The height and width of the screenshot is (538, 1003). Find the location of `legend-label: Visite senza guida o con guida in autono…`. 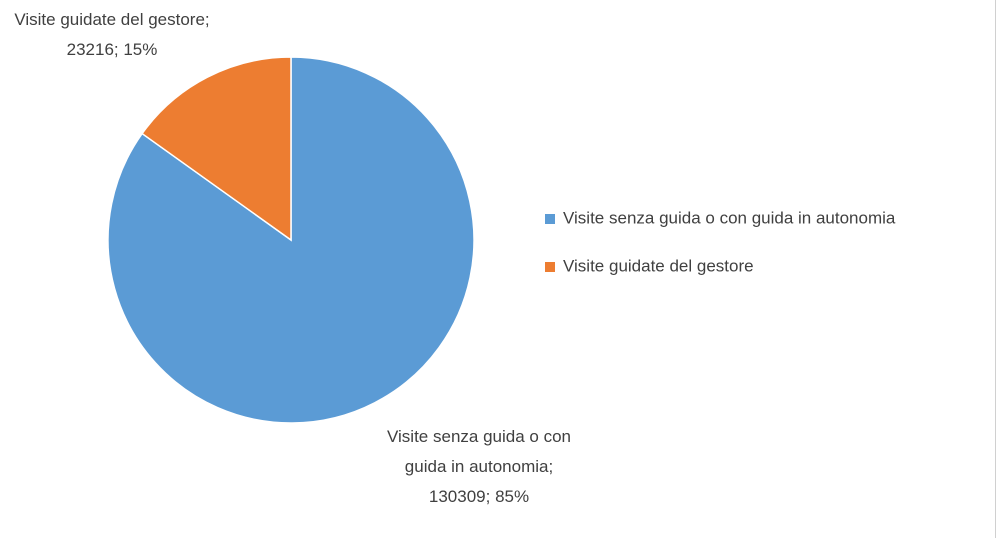

legend-label: Visite senza guida o con guida in autono… is located at coordinates (729, 217).